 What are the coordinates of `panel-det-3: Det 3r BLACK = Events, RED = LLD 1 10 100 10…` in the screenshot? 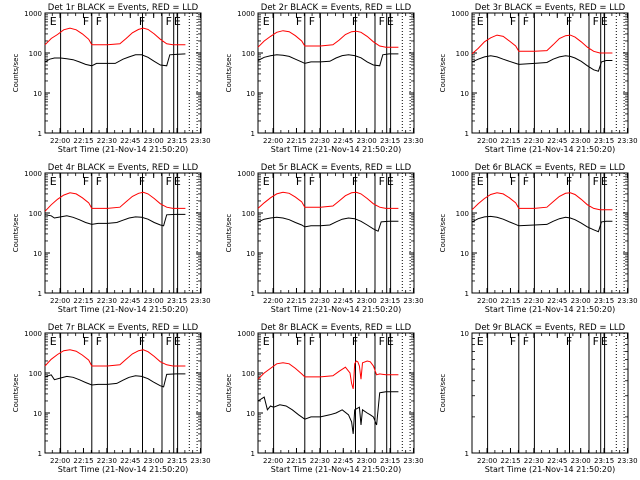 It's located at (538, 78).